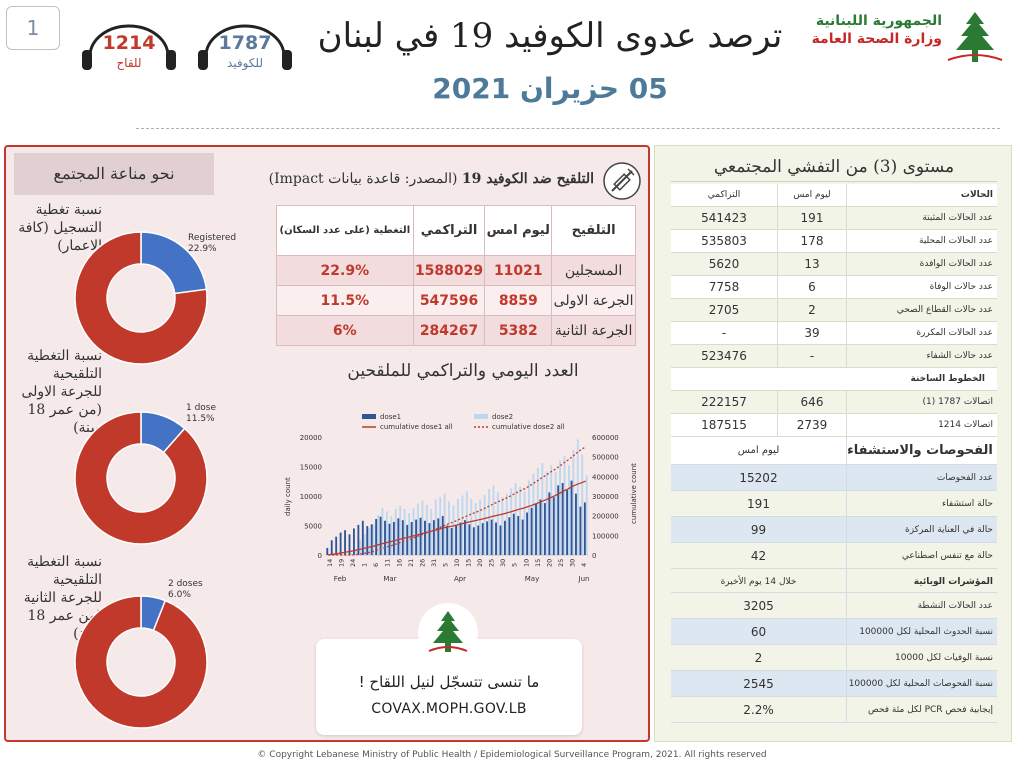 This screenshot has height=768, width=1024. I want to click on hotline-cumulative: 222157, so click(724, 402).